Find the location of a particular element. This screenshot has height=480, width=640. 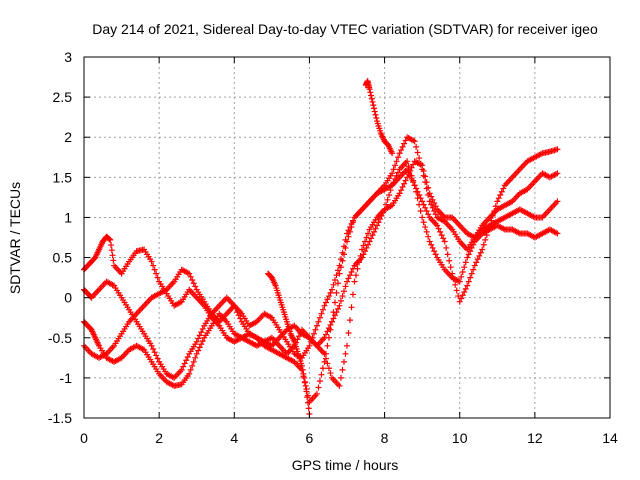

y-tick-label: 1.5 is located at coordinates (63, 177).